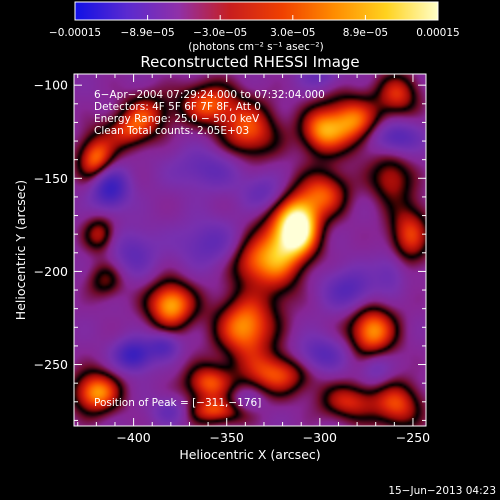  What do you see at coordinates (209, 95) in the screenshot?
I see `annotation-line: 6−Apr−2004 07:29:24.000 to 07:32:04.000` at bounding box center [209, 95].